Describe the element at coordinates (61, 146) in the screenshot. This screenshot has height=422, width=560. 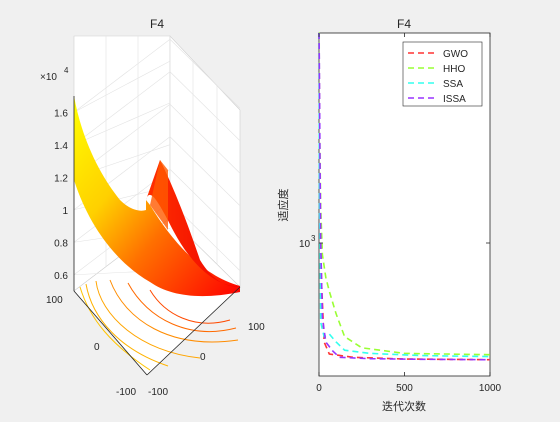
I see `z-tick-label: 1.4` at that location.